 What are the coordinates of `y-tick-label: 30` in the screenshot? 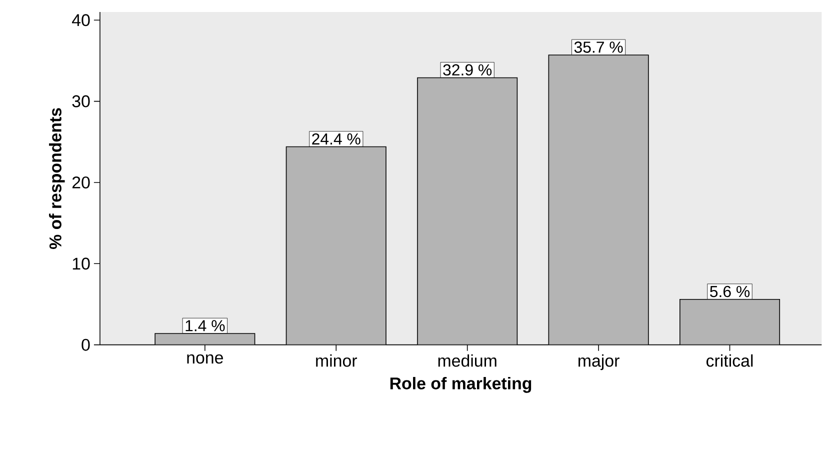 It's located at (81, 101).